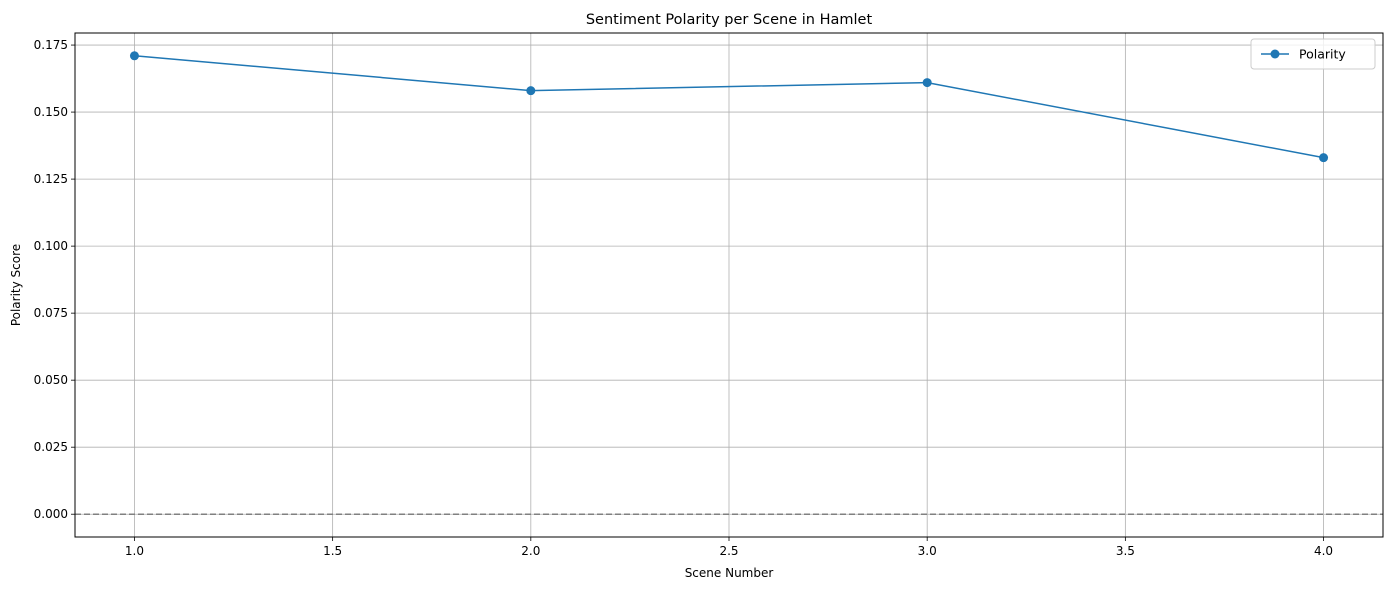 The height and width of the screenshot is (595, 1389). Describe the element at coordinates (530, 551) in the screenshot. I see `x-tick-label: 2.0` at that location.